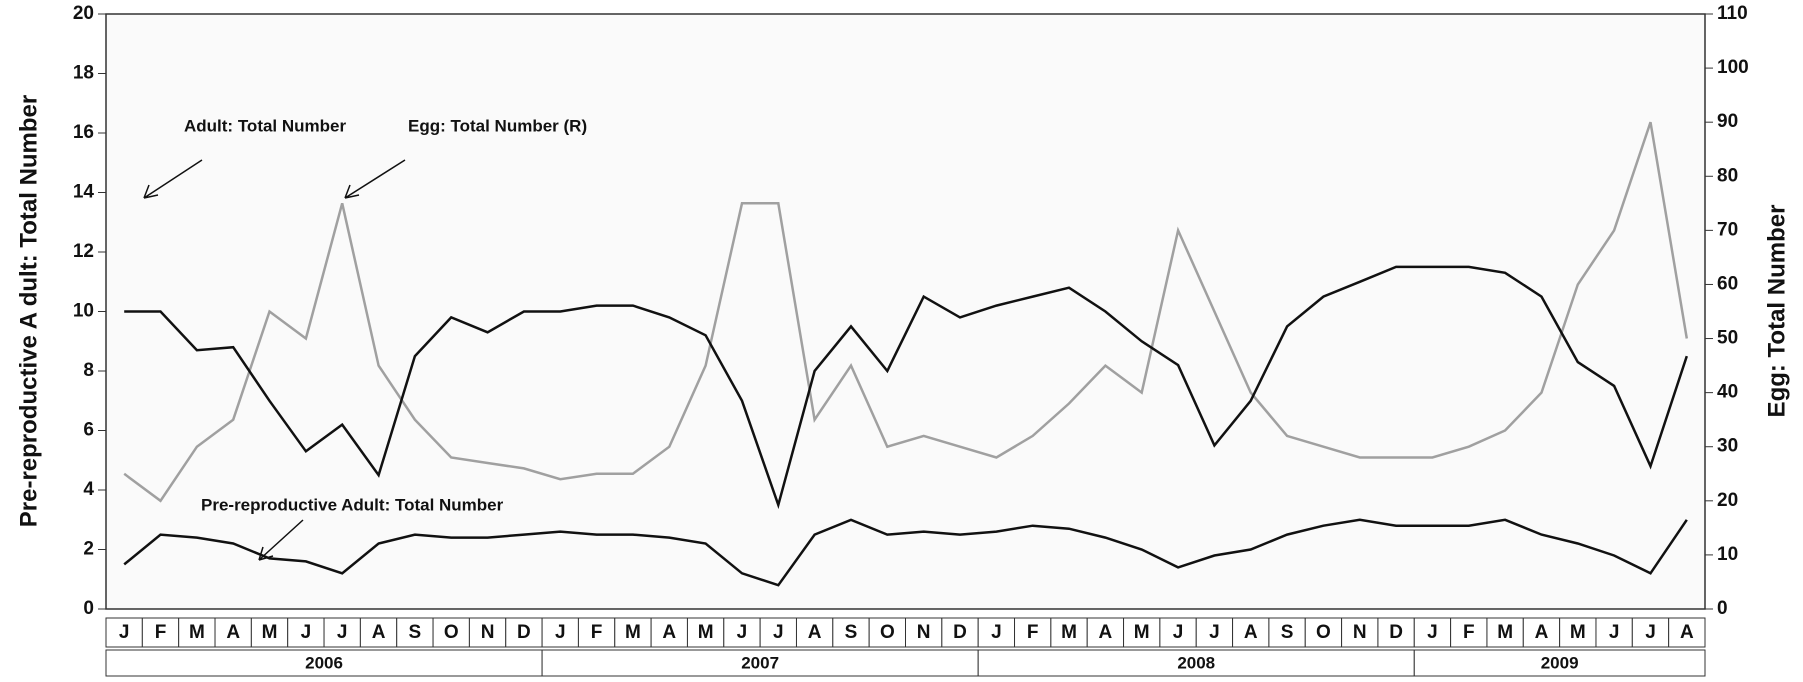  Describe the element at coordinates (1732, 13) in the screenshot. I see `y2-tick-label: 110` at that location.